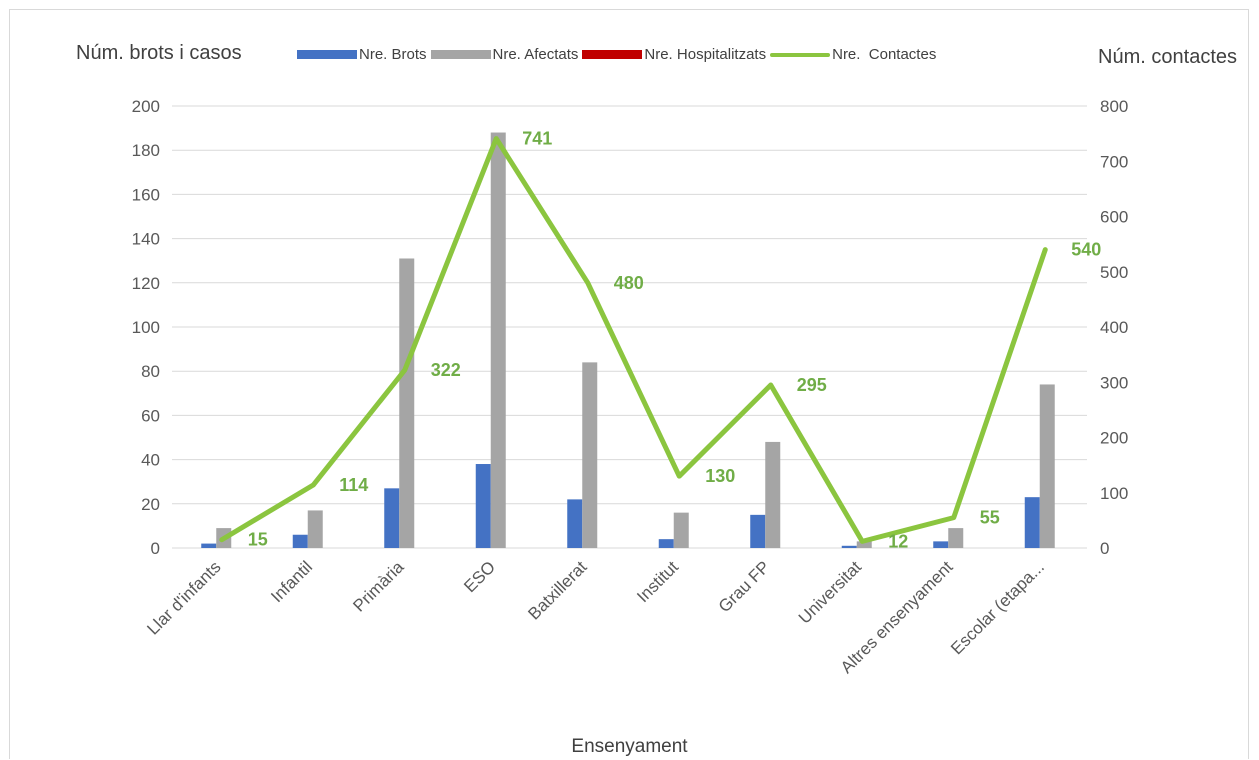  Describe the element at coordinates (146, 239) in the screenshot. I see `y-left-tick-label: 140` at that location.